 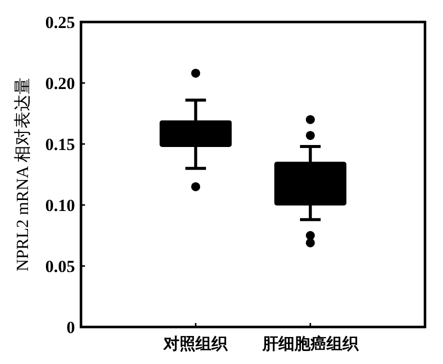 I want to click on y-tick-label: 0.15, so click(x=60, y=144).